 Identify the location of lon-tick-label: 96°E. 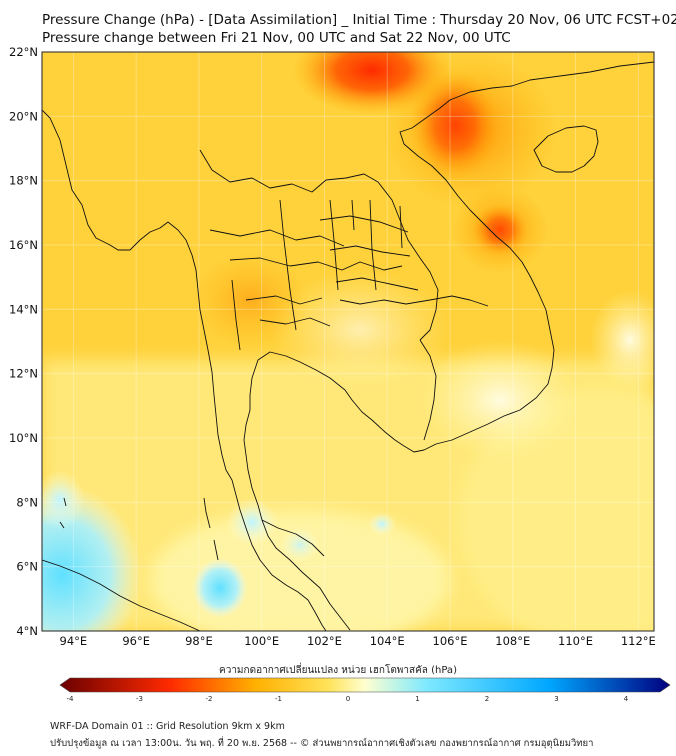
(136, 641).